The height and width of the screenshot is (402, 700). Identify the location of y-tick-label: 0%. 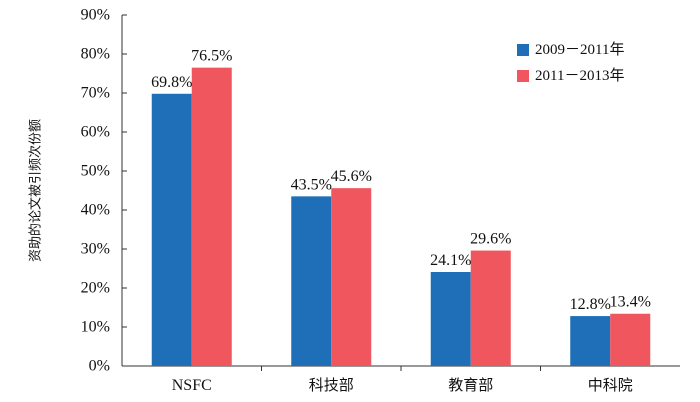
(99, 366).